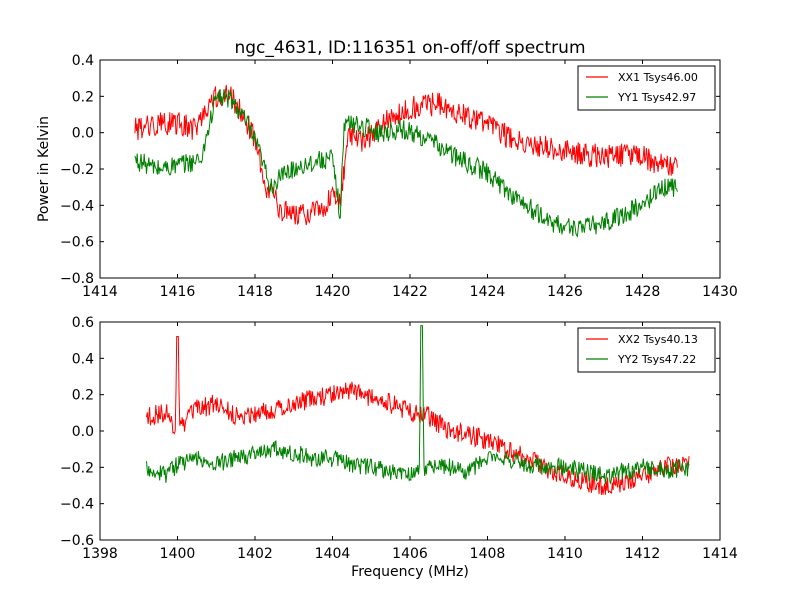  I want to click on x-tick-label: 1416, so click(178, 292).